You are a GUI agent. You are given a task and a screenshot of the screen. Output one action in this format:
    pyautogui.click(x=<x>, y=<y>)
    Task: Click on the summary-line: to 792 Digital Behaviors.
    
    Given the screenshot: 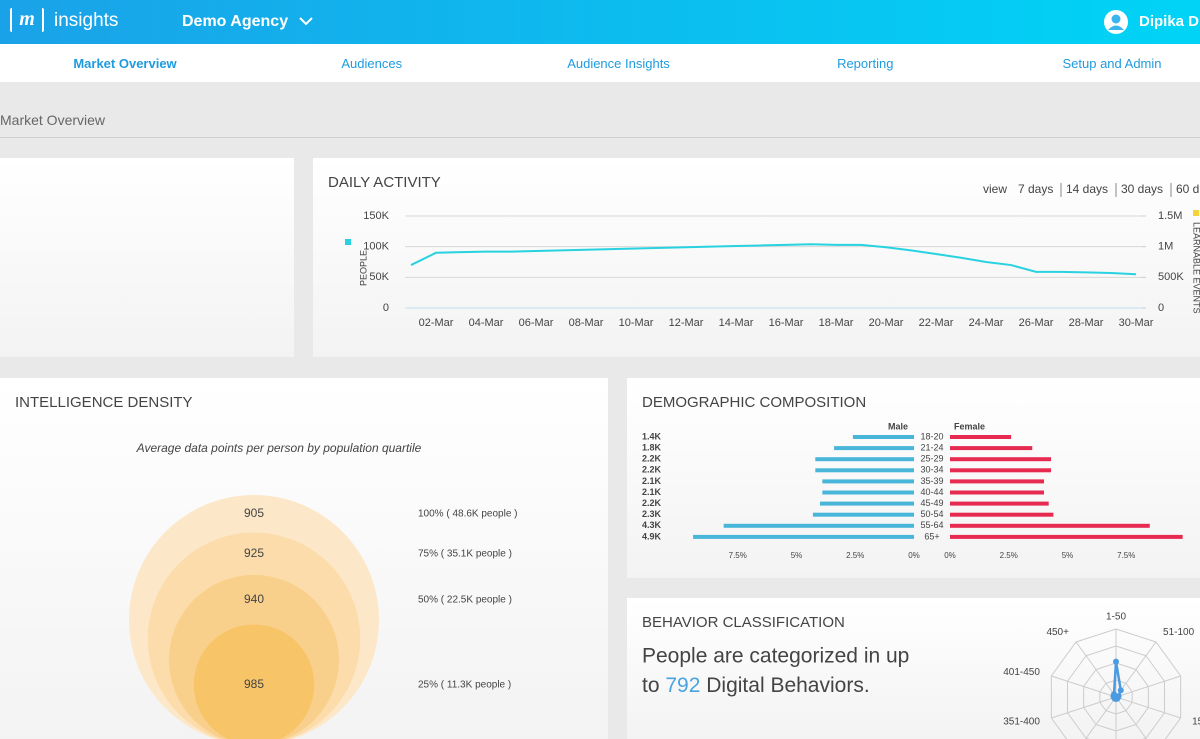 What is the action you would take?
    pyautogui.click(x=756, y=685)
    